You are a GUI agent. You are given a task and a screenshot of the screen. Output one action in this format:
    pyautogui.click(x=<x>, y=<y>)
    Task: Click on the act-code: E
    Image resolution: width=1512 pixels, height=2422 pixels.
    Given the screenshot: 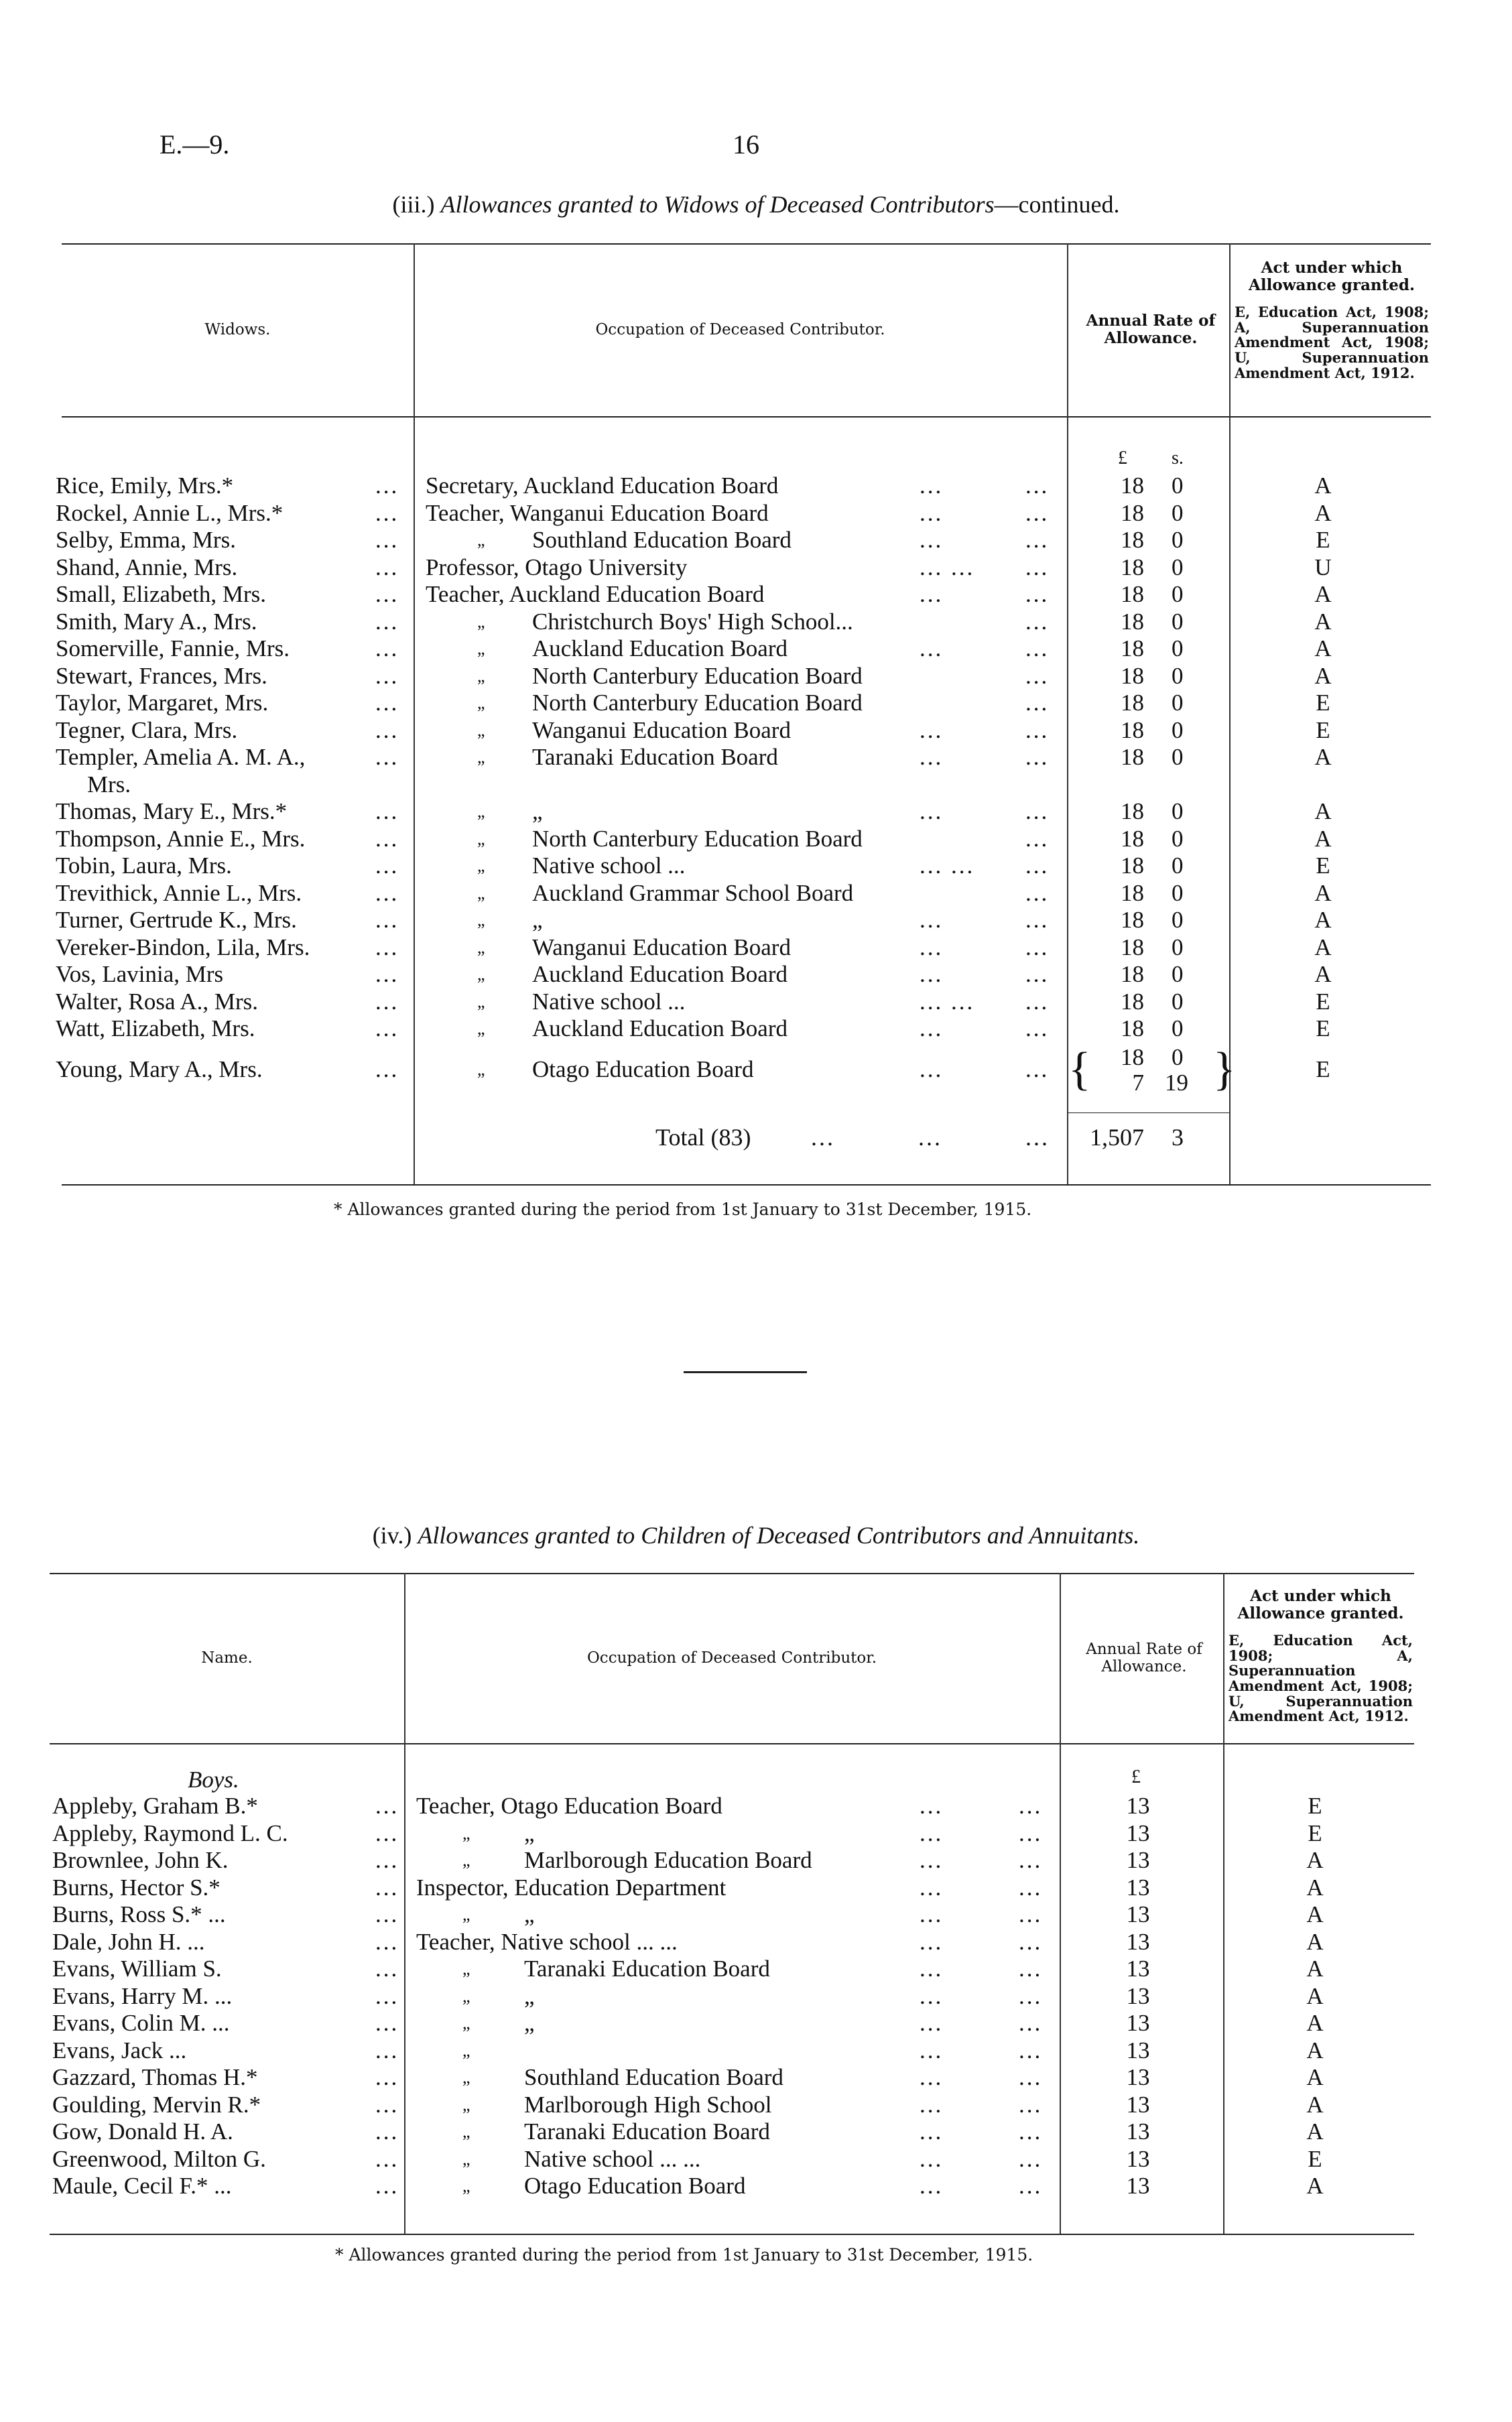 What is the action you would take?
    pyautogui.click(x=1323, y=1028)
    